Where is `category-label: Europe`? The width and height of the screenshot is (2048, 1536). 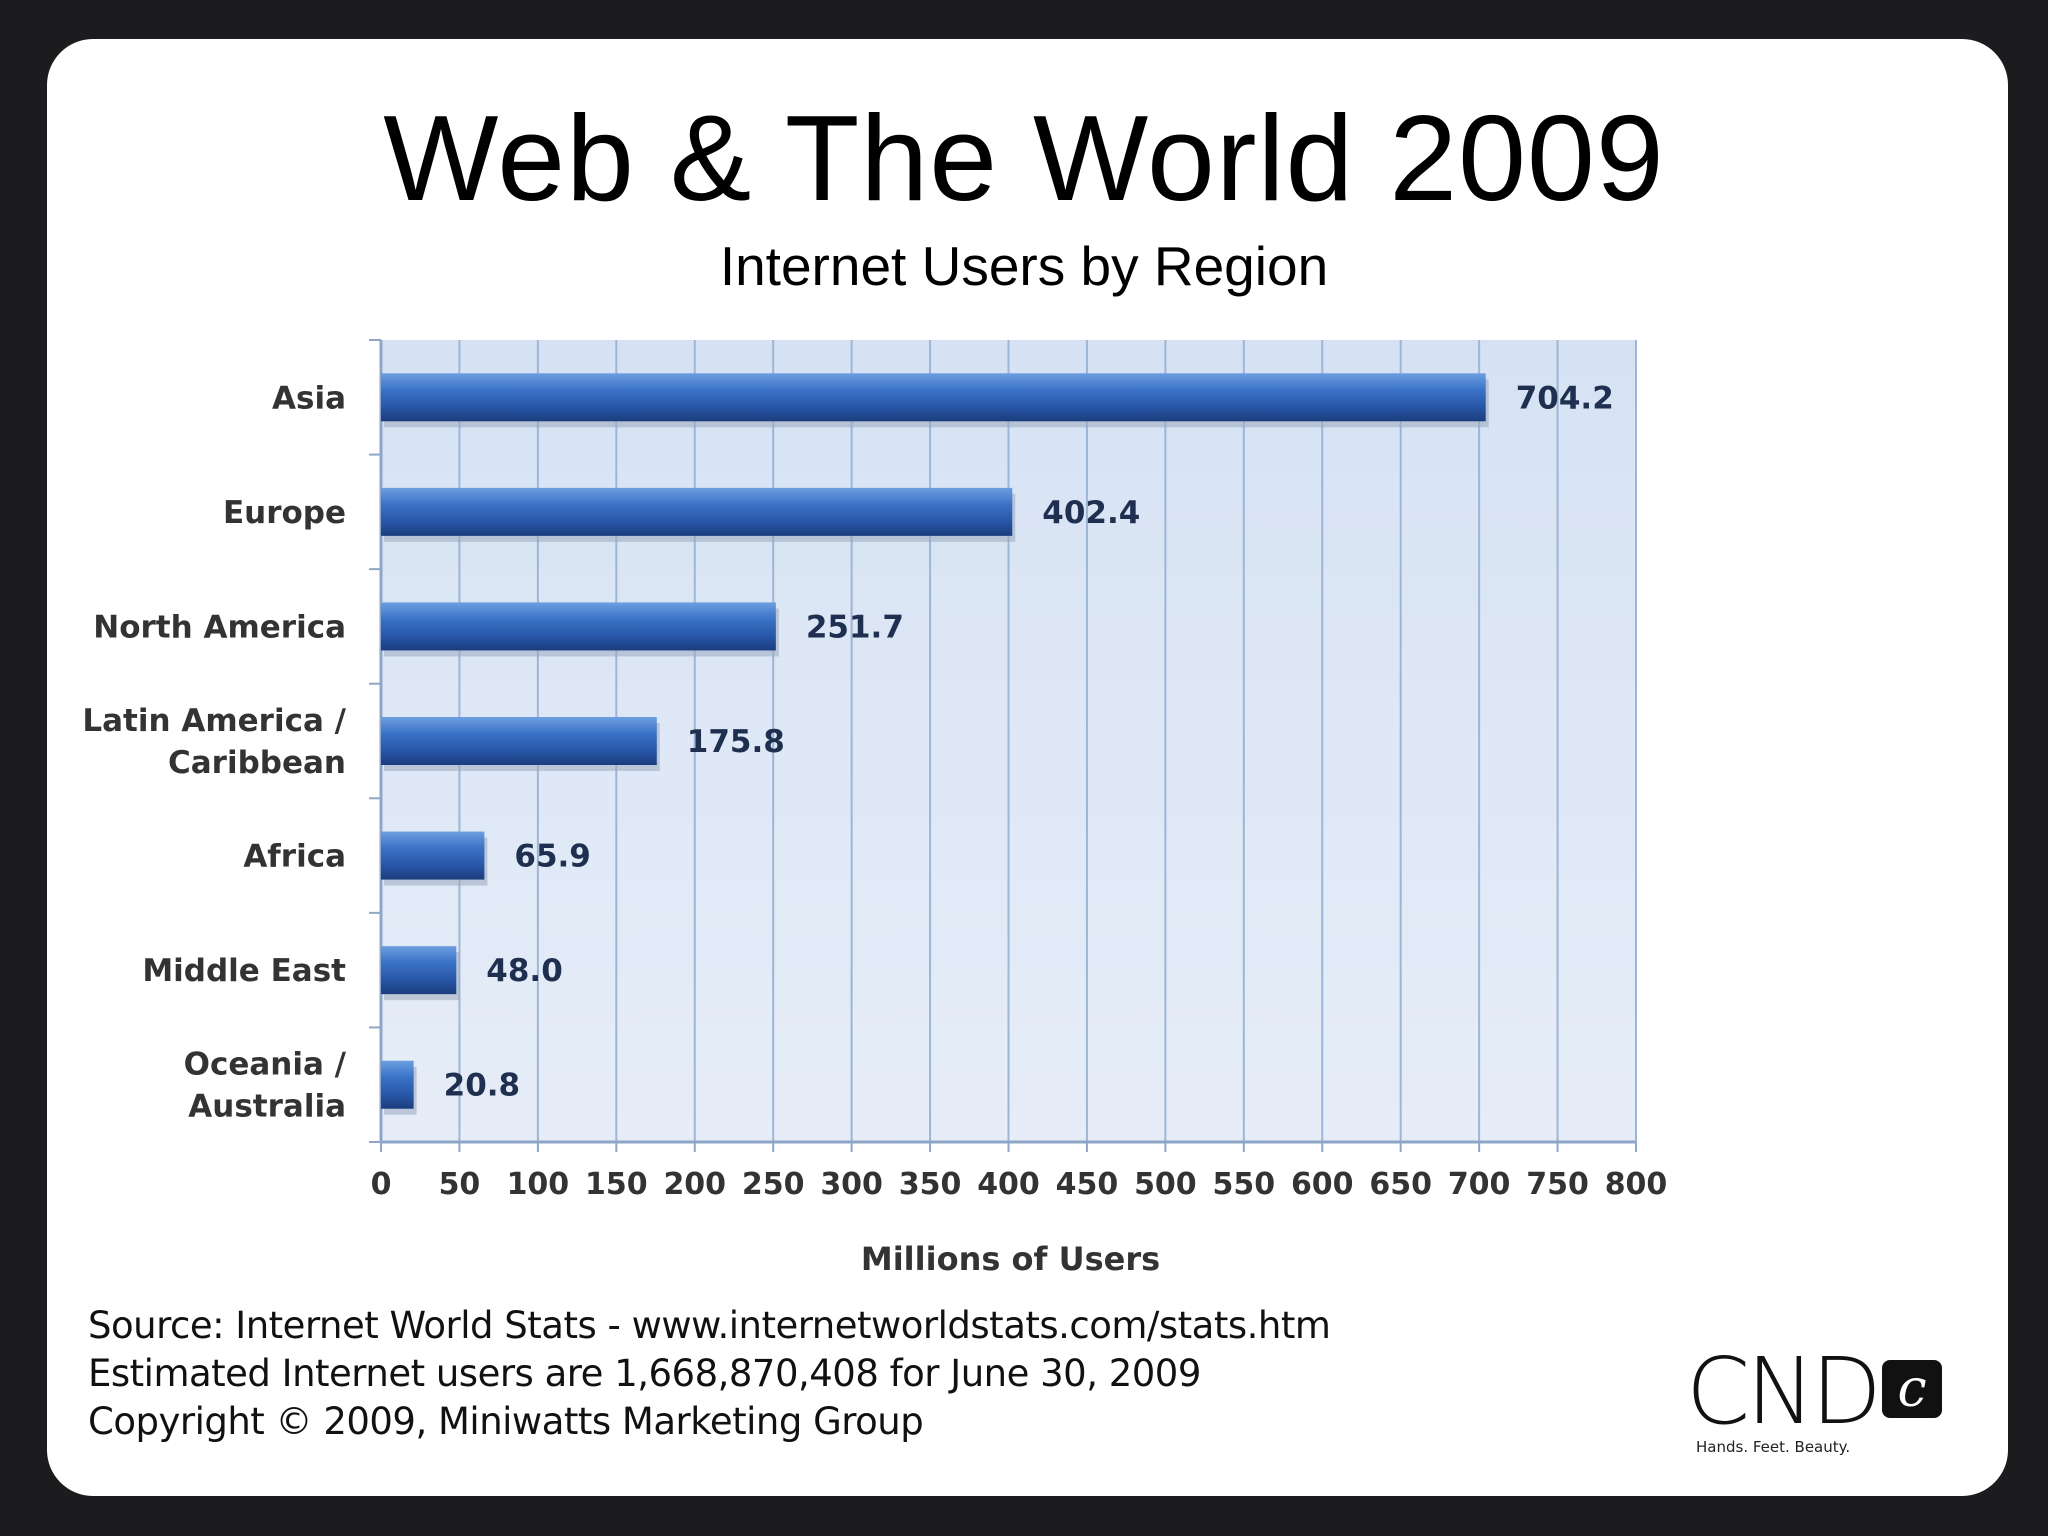 category-label: Europe is located at coordinates (284, 513).